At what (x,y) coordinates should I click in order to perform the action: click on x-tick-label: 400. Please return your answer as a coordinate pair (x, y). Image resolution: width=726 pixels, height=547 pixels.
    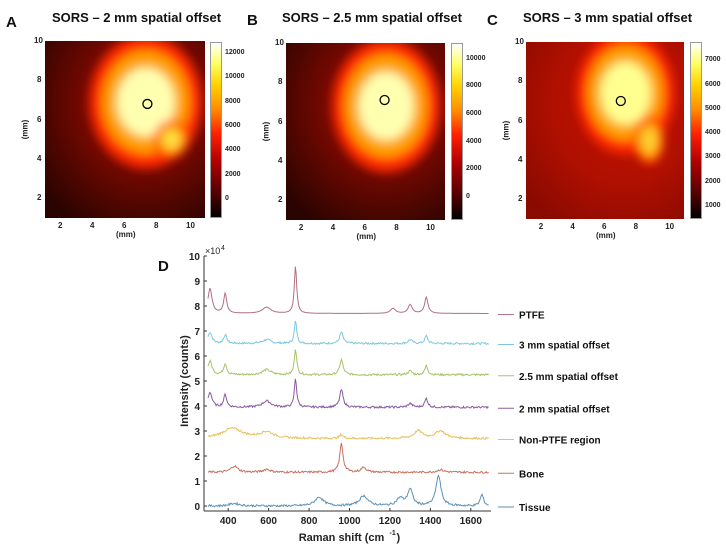
    Looking at the image, I should click on (228, 521).